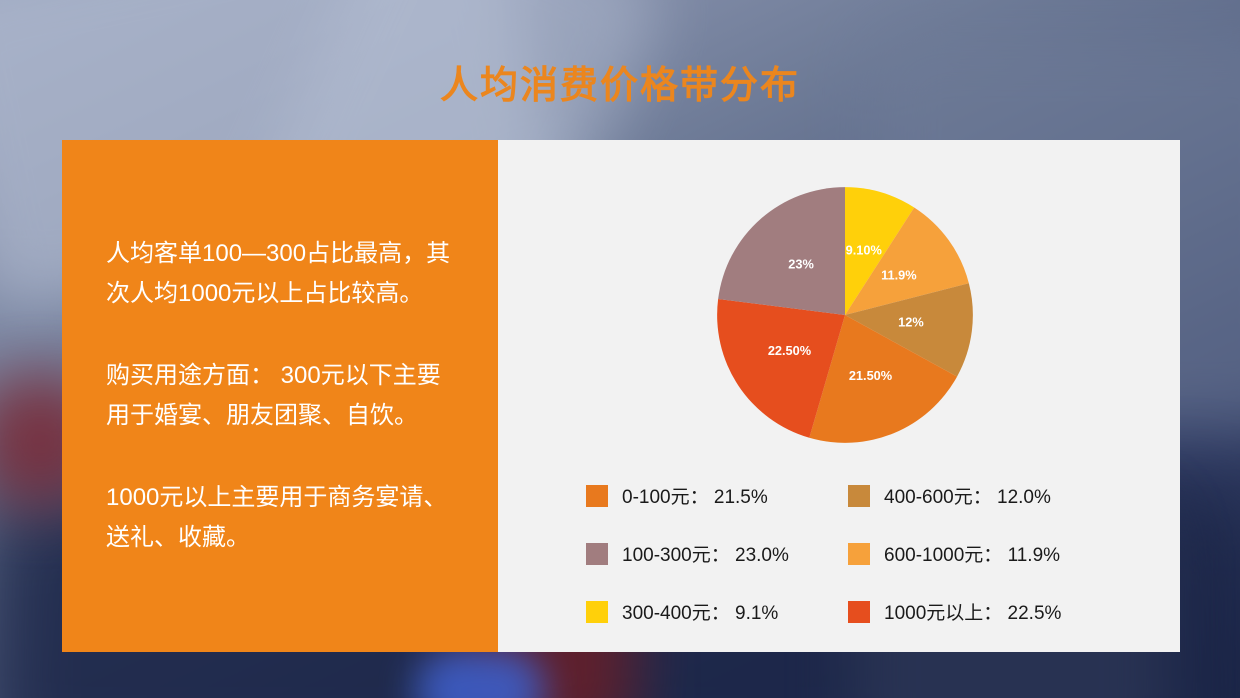  What do you see at coordinates (273, 395) in the screenshot?
I see `summary-paragraph-2: 购买用途方面： 300元以下主要用于婚宴、朋友团聚、自饮。` at bounding box center [273, 395].